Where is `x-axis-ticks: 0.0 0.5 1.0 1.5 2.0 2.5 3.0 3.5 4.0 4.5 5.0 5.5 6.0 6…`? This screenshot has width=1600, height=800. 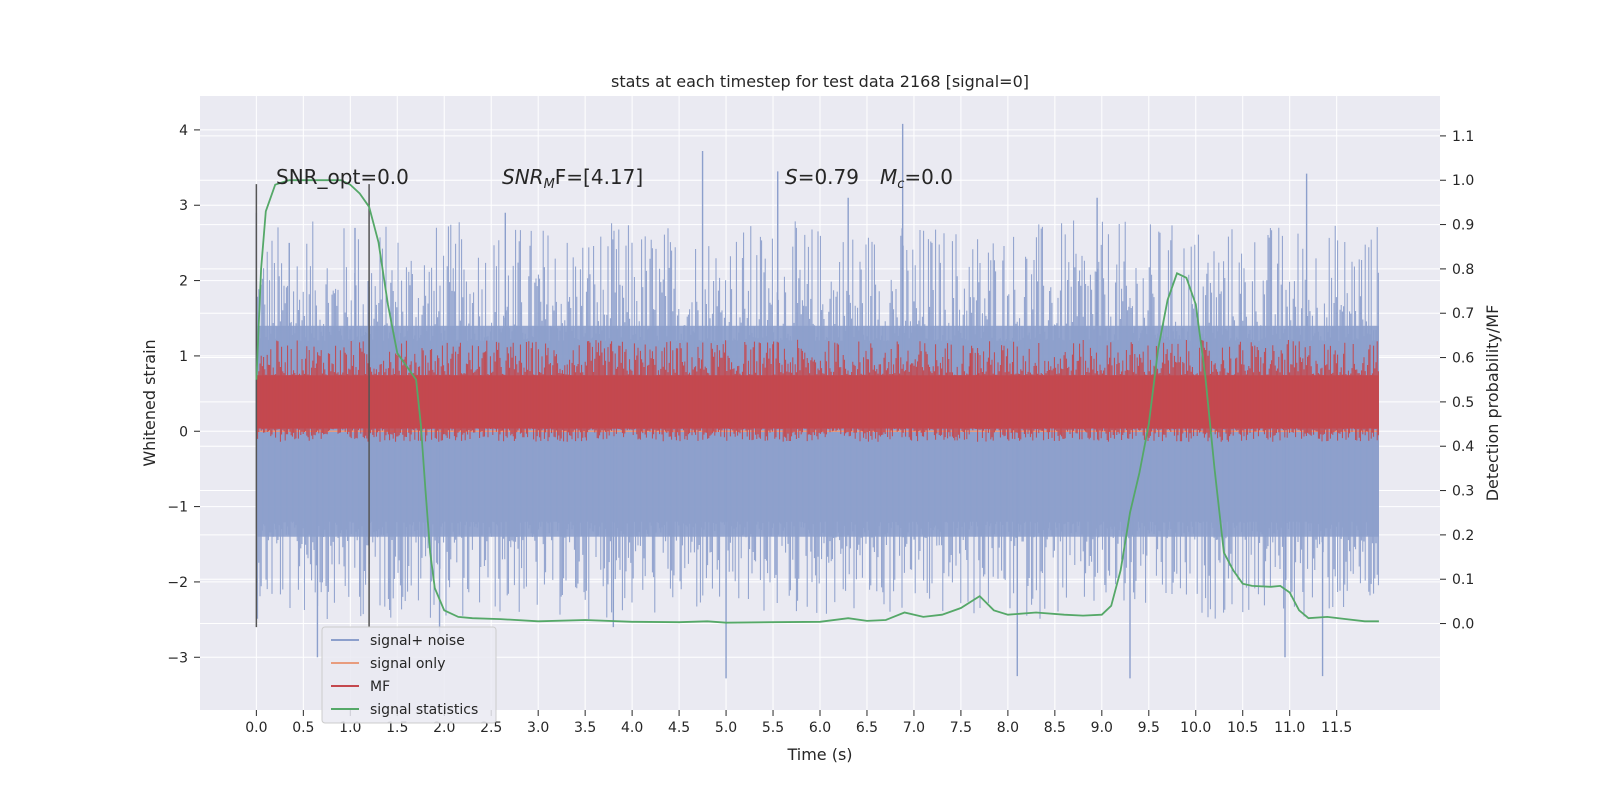 x-axis-ticks: 0.0 0.5 1.0 1.5 2.0 2.5 3.0 3.5 4.0 4.5 5.0 5.5 6.0 6… is located at coordinates (798, 723).